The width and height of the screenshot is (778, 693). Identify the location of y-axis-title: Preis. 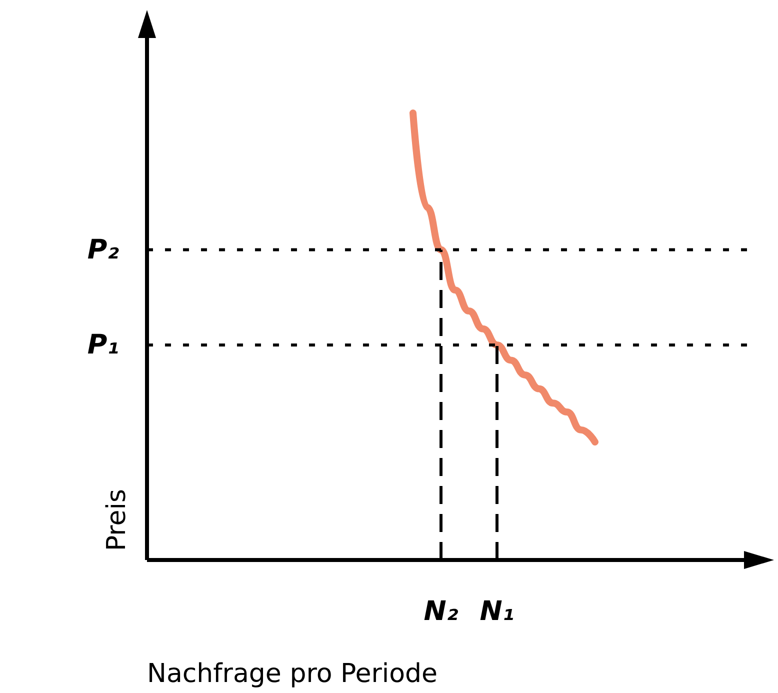
(117, 520).